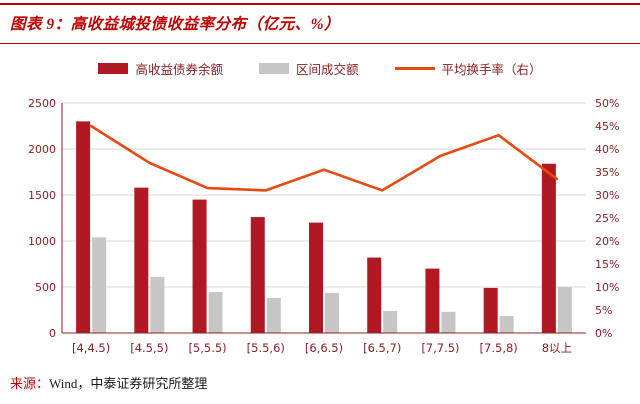 The width and height of the screenshot is (640, 404). Describe the element at coordinates (499, 348) in the screenshot. I see `x-axis-tick-label: [7.5,8)` at that location.